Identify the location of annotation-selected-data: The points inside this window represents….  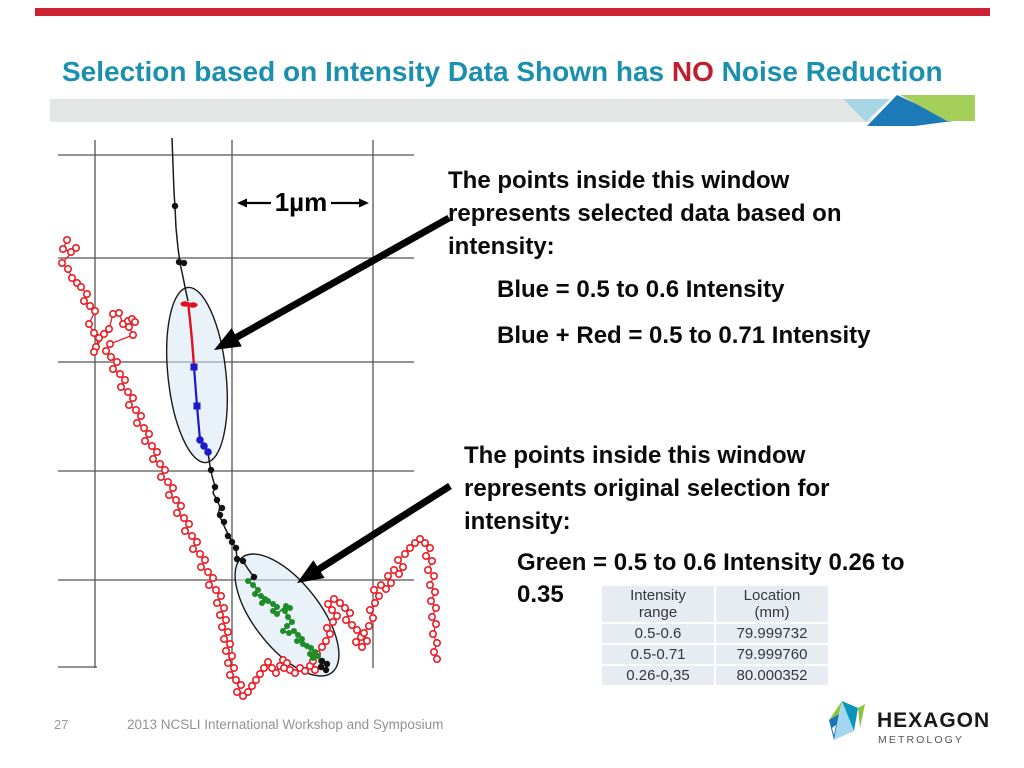
(645, 213).